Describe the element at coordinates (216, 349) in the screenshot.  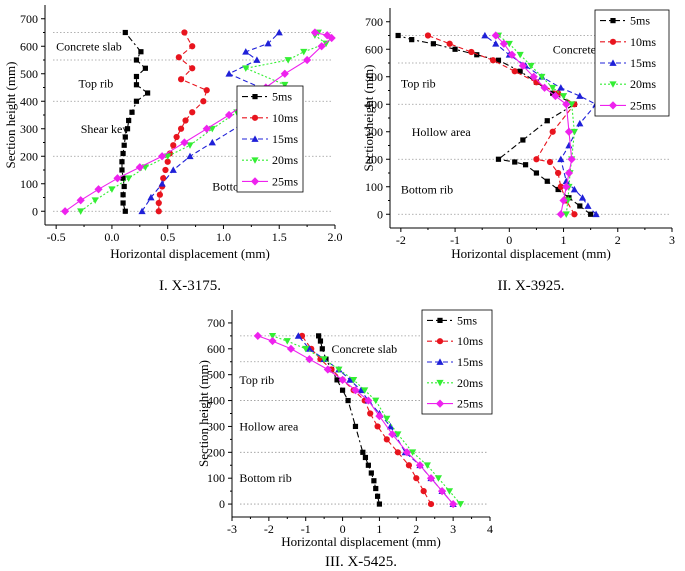
I see `y-tick-label: 600` at that location.